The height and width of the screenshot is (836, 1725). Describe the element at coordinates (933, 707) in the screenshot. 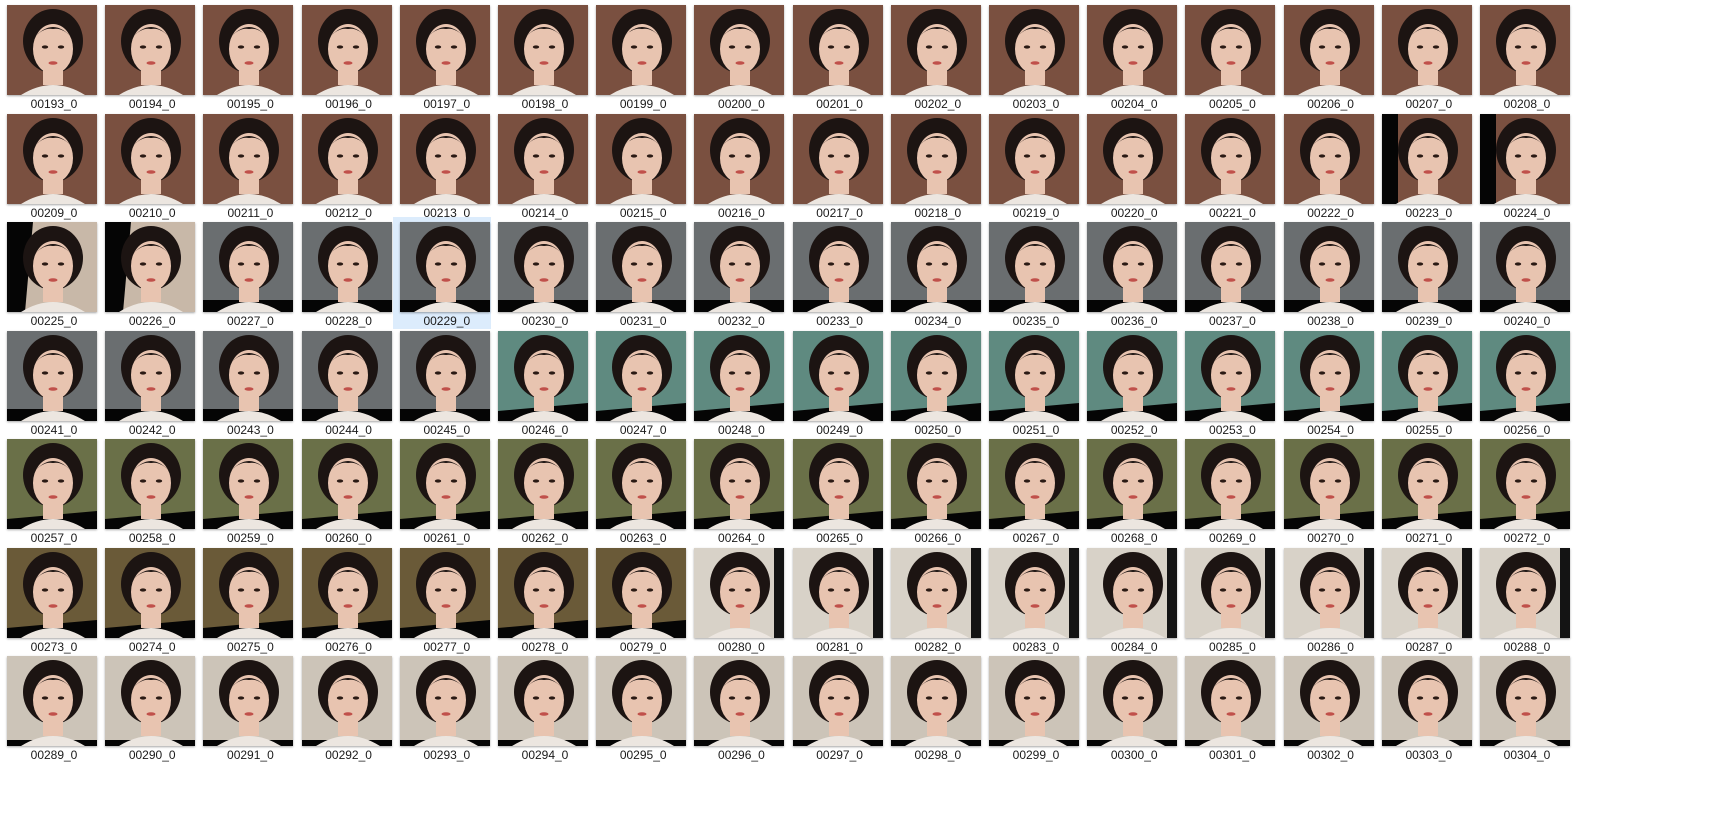

I see `file-thumbnail-item: 00298_0` at that location.